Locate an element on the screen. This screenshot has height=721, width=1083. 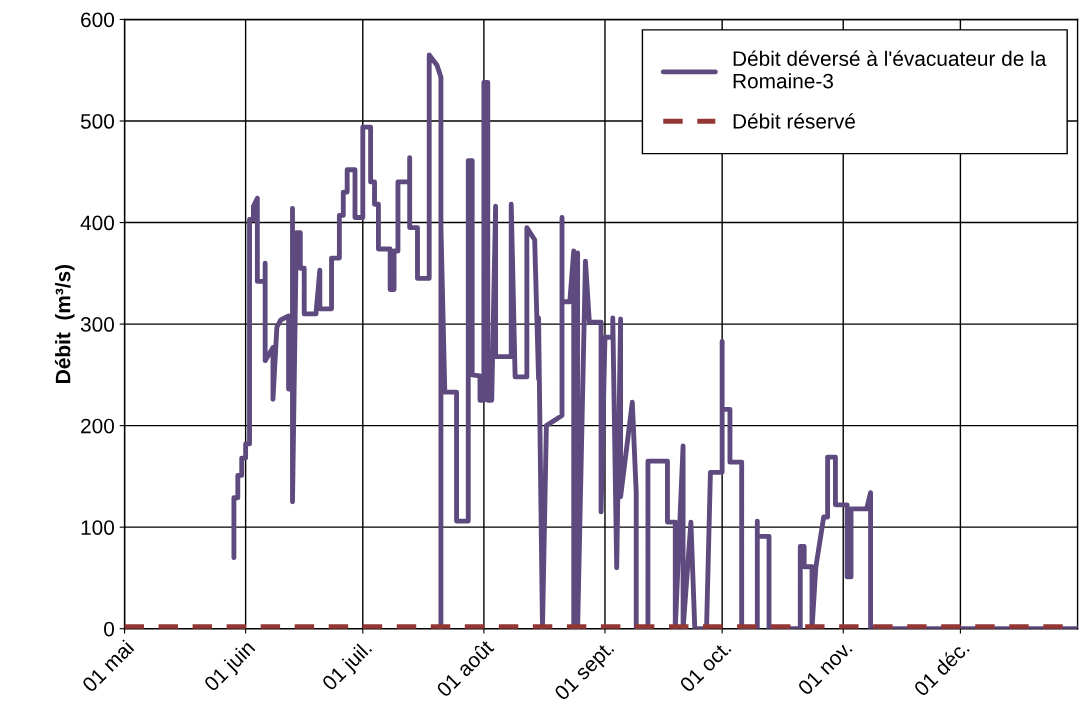
x-tick-label: 01 juil. is located at coordinates (348, 667).